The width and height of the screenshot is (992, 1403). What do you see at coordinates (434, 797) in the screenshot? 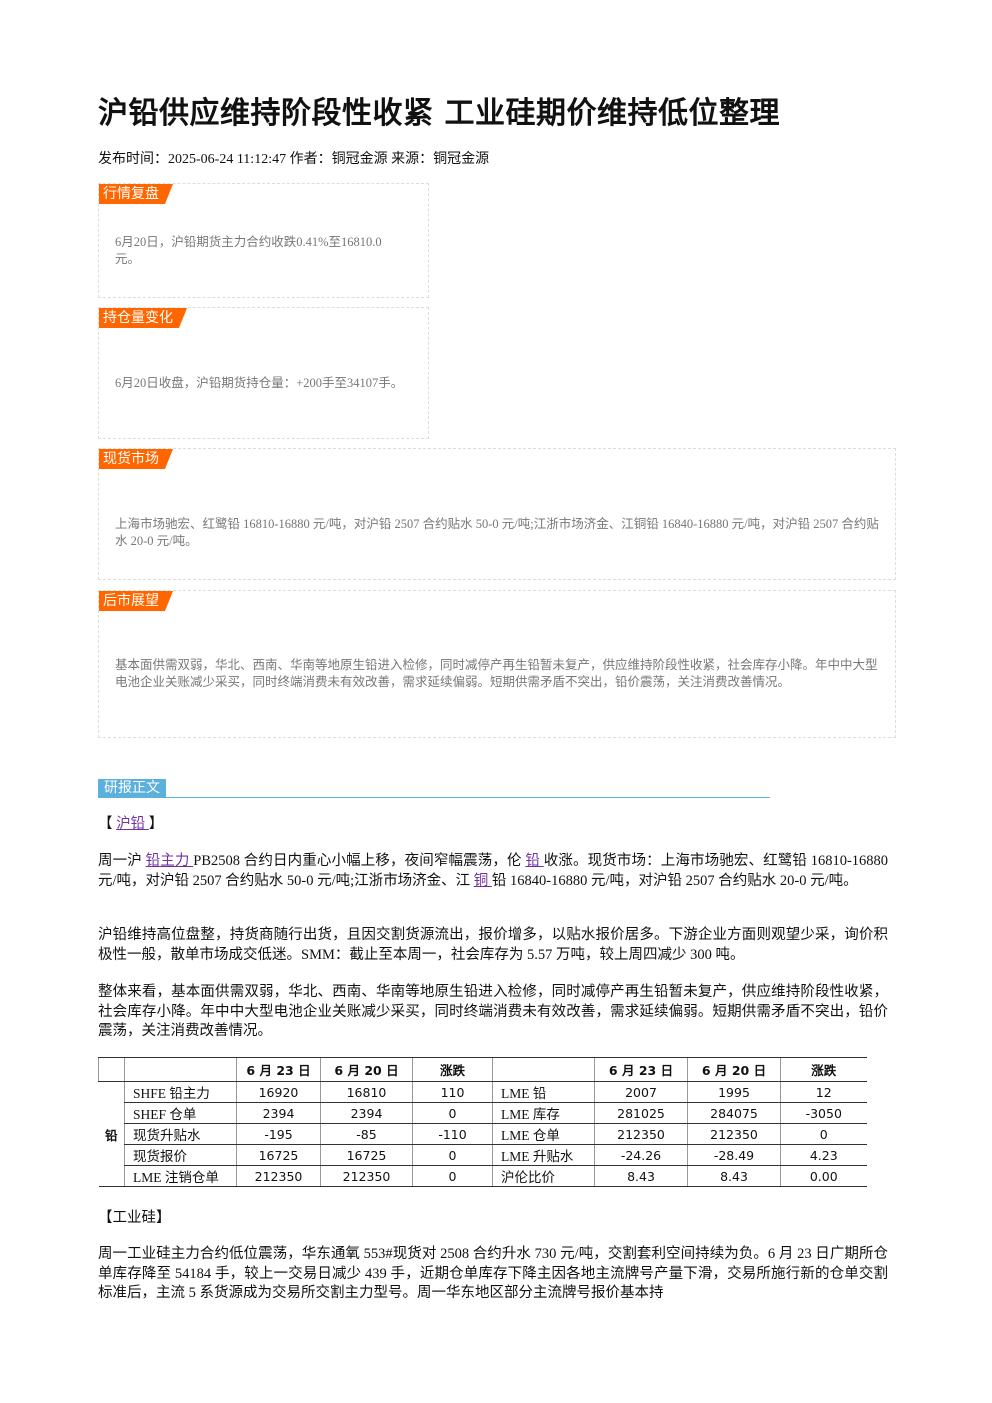
I see `divider` at bounding box center [434, 797].